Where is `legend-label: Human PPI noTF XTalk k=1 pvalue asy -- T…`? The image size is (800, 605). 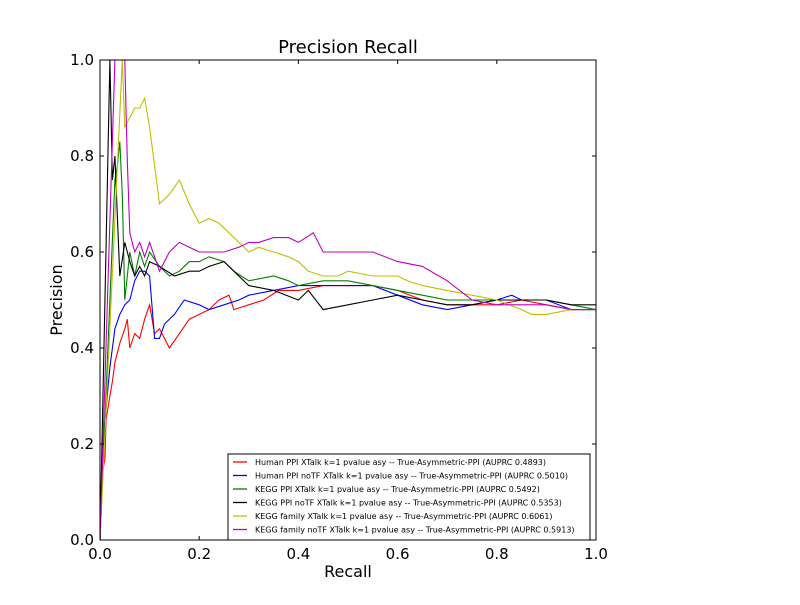
legend-label: Human PPI noTF XTalk k=1 pvalue asy -- T… is located at coordinates (411, 476).